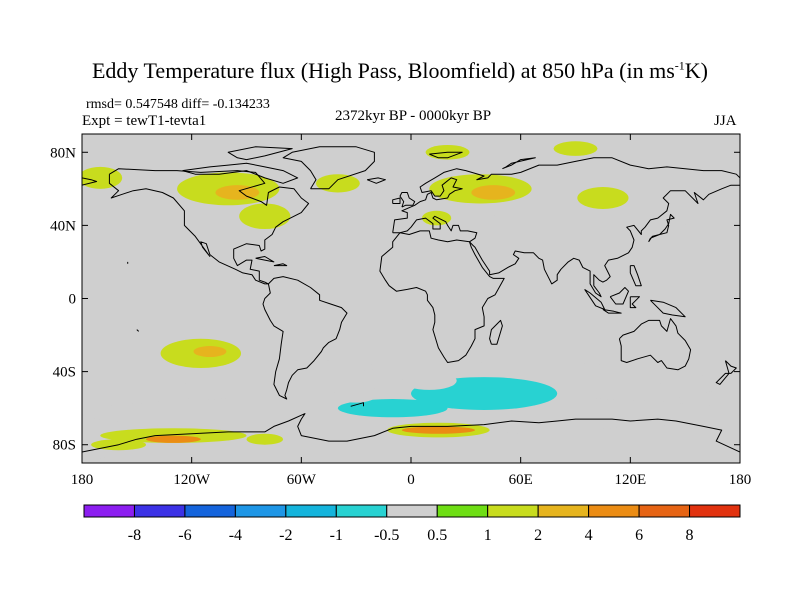 This screenshot has width=800, height=600. What do you see at coordinates (538, 535) in the screenshot?
I see `colorbar-label-8: 2` at bounding box center [538, 535].